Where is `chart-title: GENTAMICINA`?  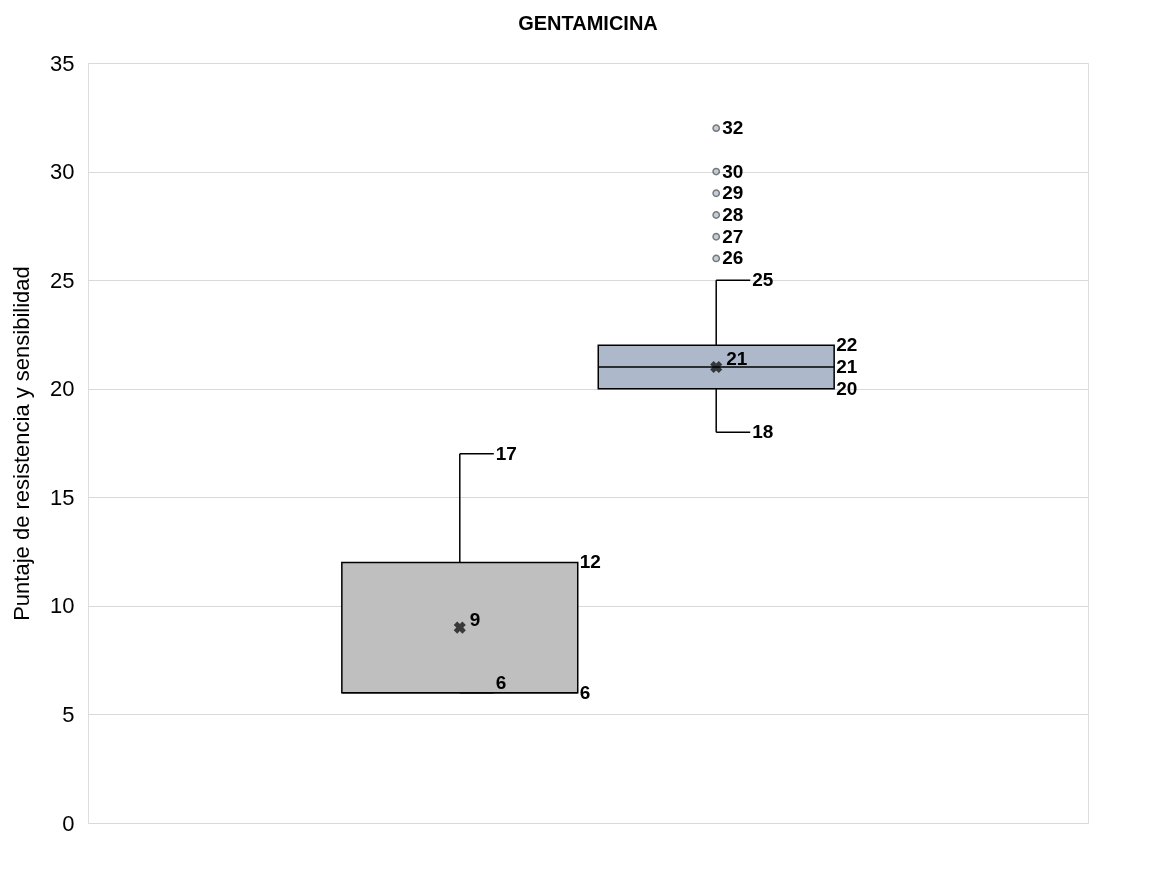
chart-title: GENTAMICINA is located at coordinates (588, 23).